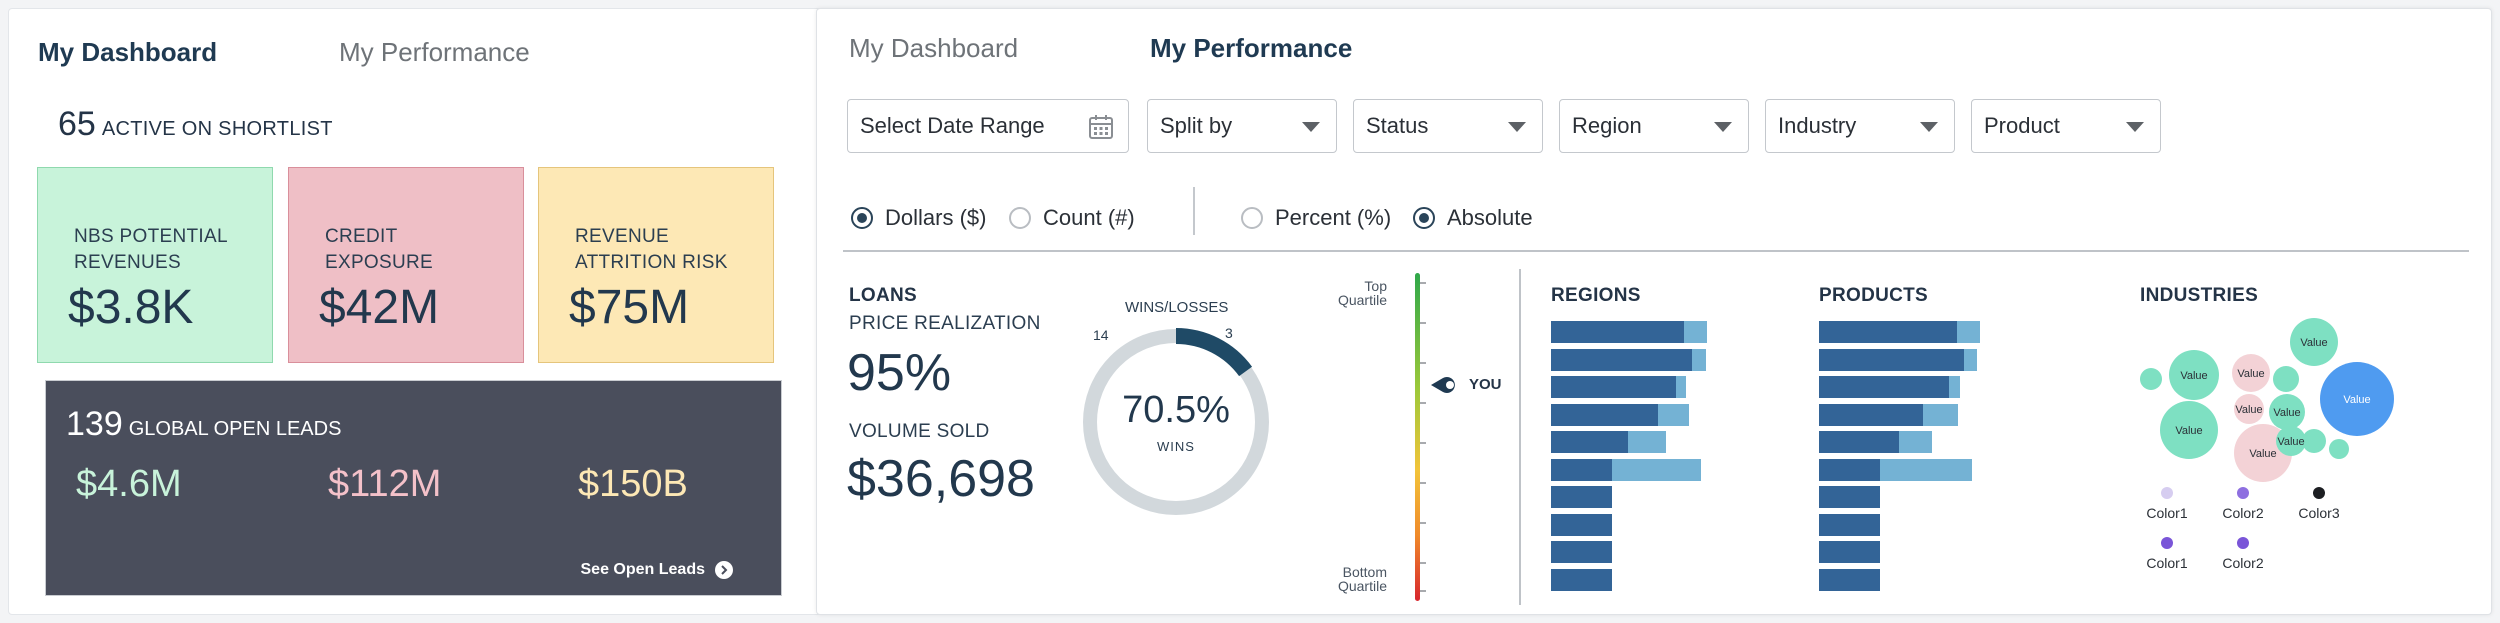 Image resolution: width=2500 pixels, height=623 pixels. I want to click on absolute-radio: Absolute, so click(1473, 218).